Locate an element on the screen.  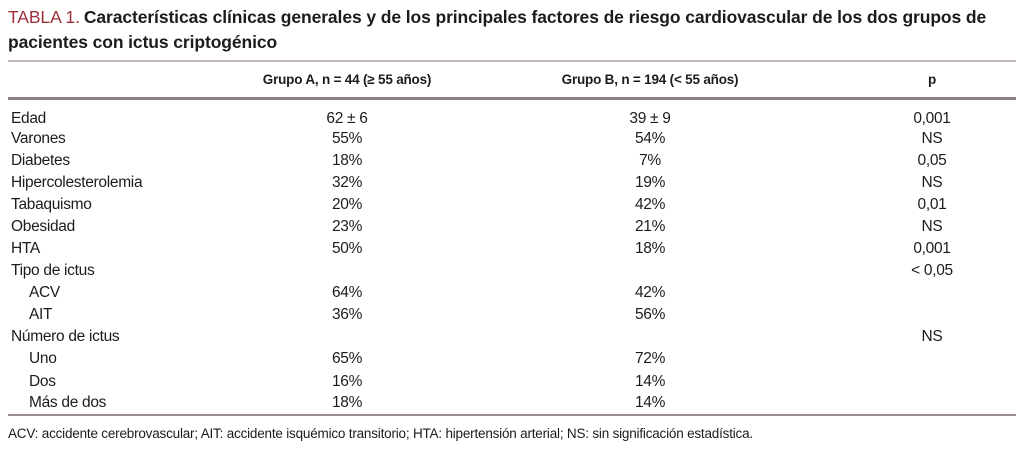
table-row: Tipo de ictus < 0,05 is located at coordinates (512, 271).